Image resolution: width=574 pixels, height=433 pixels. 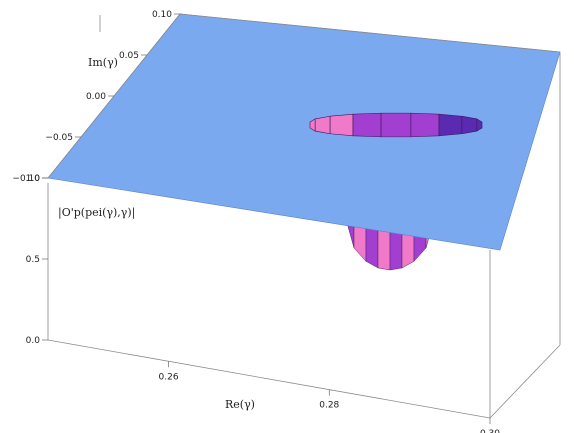 What do you see at coordinates (33, 179) in the screenshot?
I see `z-tick-label: 1.0` at bounding box center [33, 179].